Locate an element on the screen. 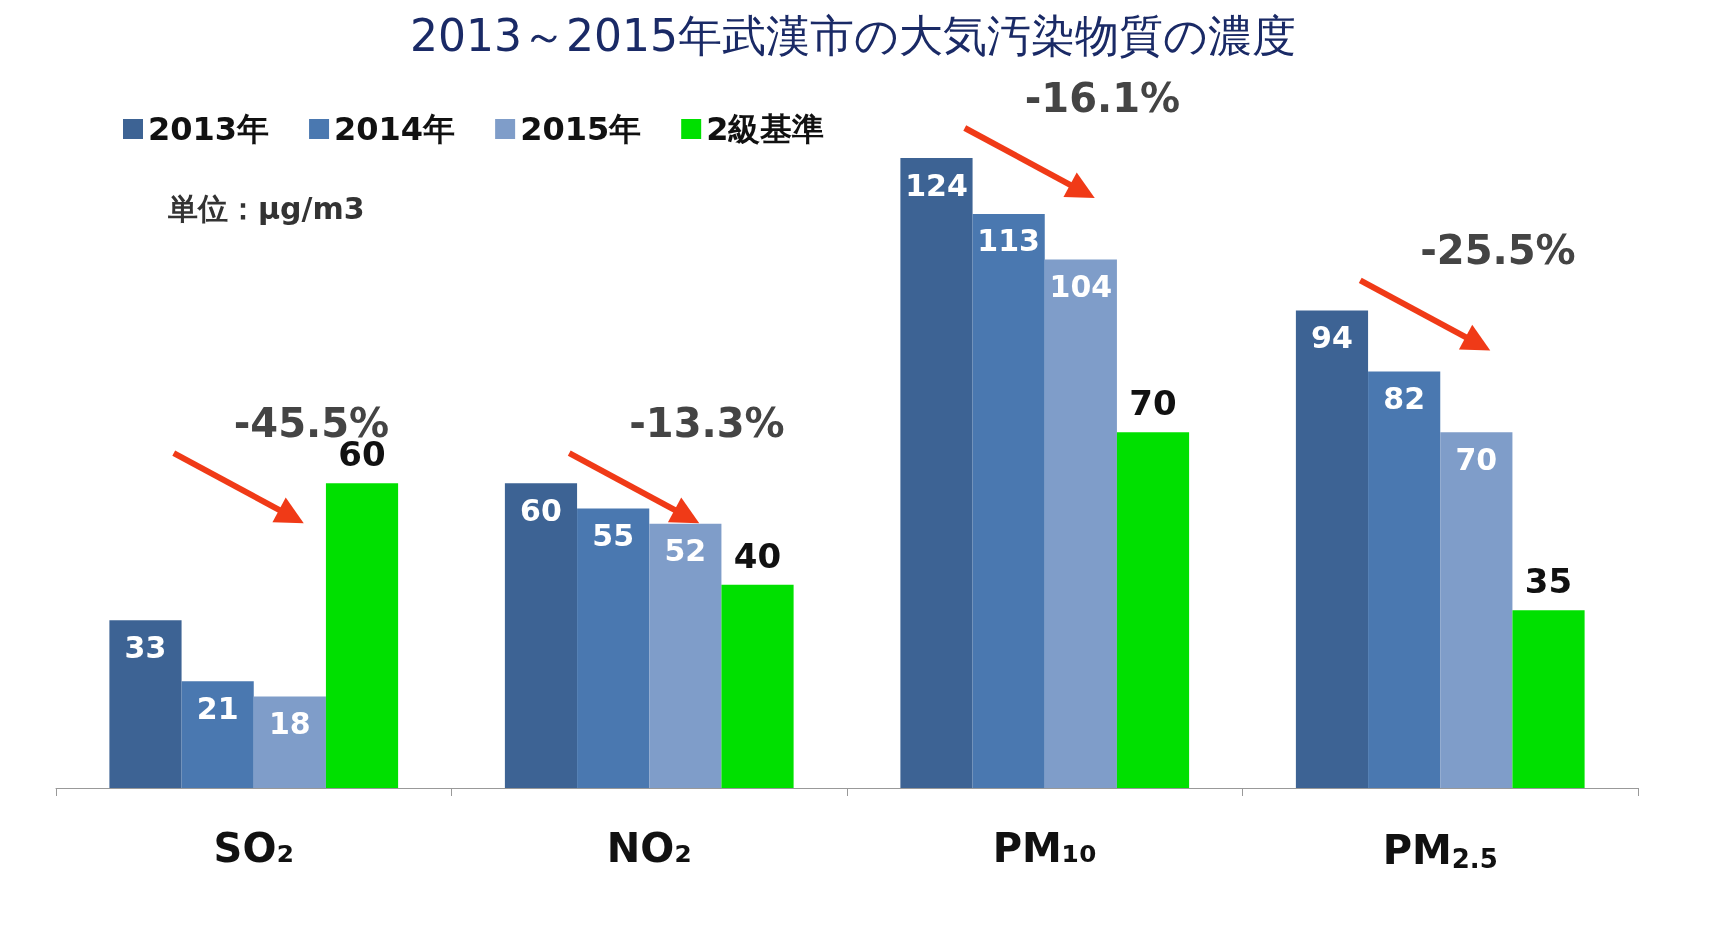 This screenshot has height=948, width=1712. text: -16.1% is located at coordinates (1102, 98).